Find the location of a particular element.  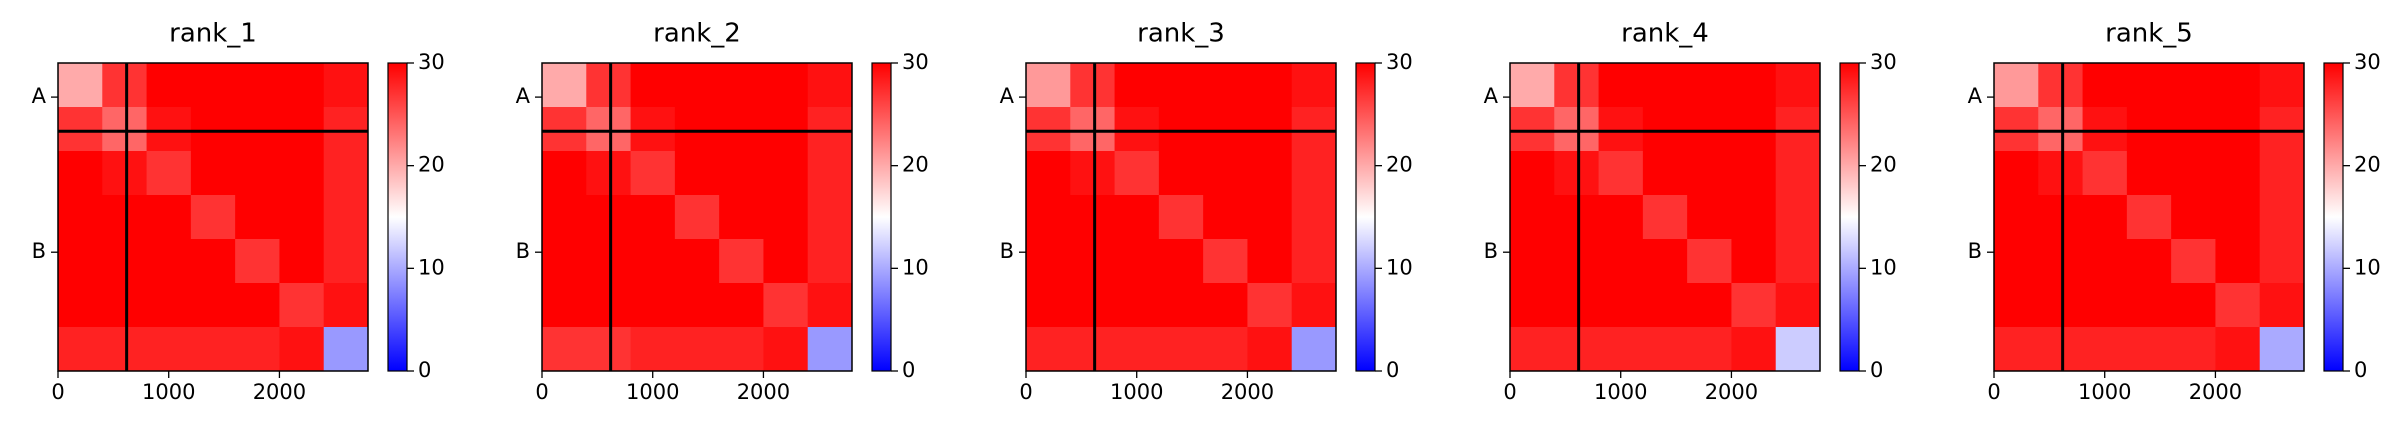

colorbar-tick-label: 0 is located at coordinates (1392, 370).